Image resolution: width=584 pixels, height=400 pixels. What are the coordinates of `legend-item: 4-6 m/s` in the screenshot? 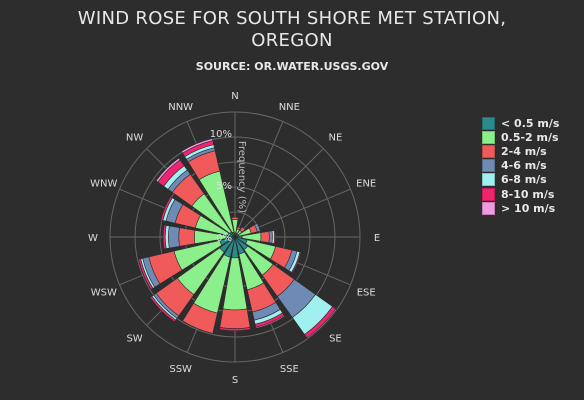 It's located at (520, 166).